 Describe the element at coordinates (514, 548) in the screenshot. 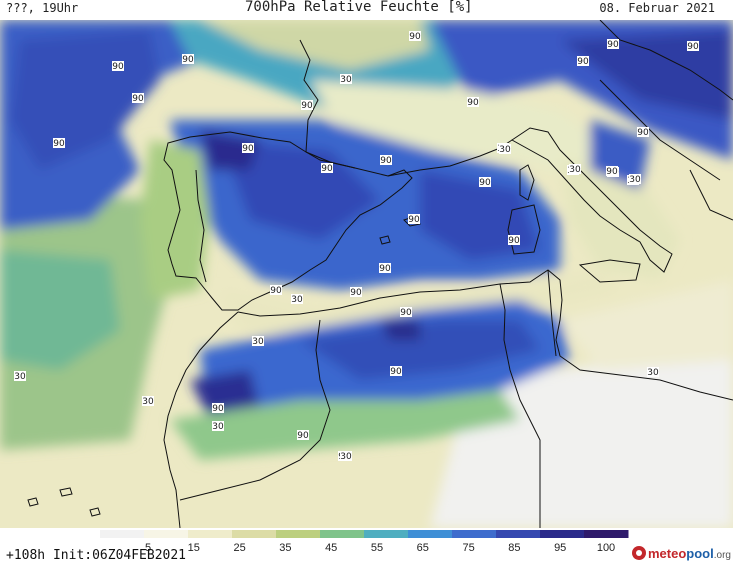

I see `colorbar-tick-label: 85` at that location.